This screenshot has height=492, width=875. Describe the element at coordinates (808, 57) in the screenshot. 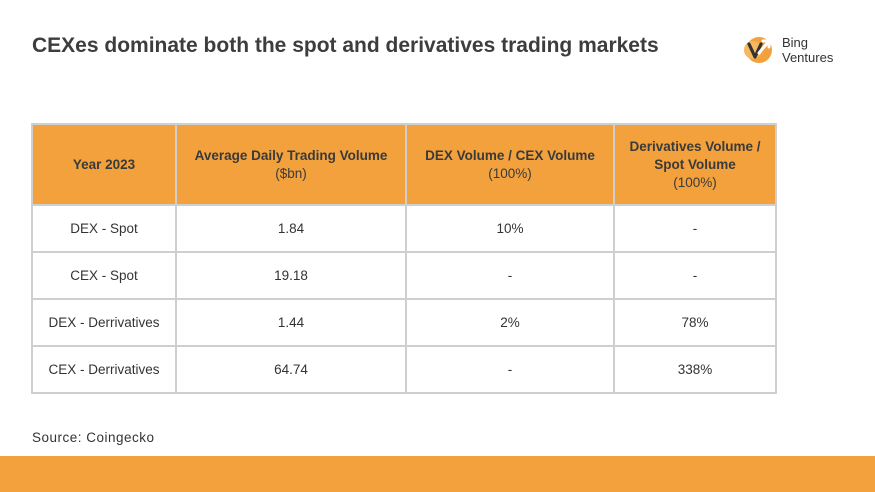

I see `logo-line-2: Ventures` at that location.